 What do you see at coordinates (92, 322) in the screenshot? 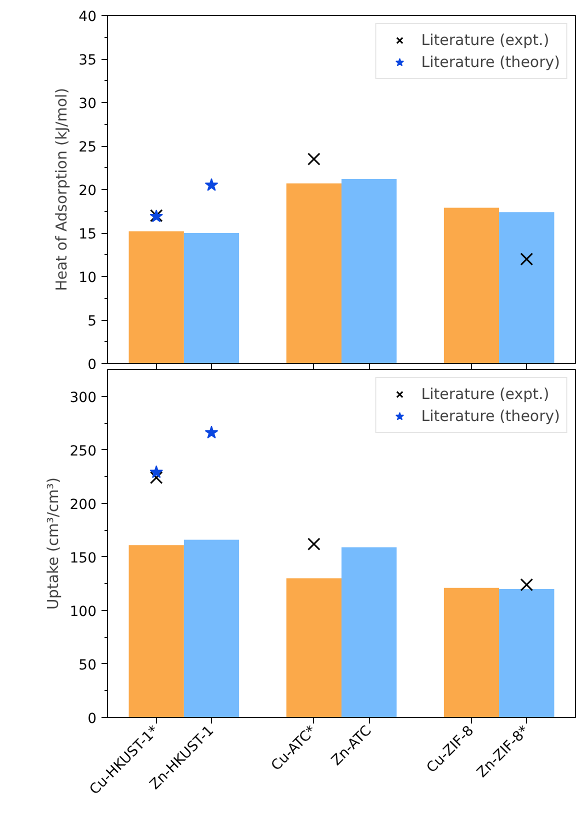
I see `y-tick-label: 5` at bounding box center [92, 322].